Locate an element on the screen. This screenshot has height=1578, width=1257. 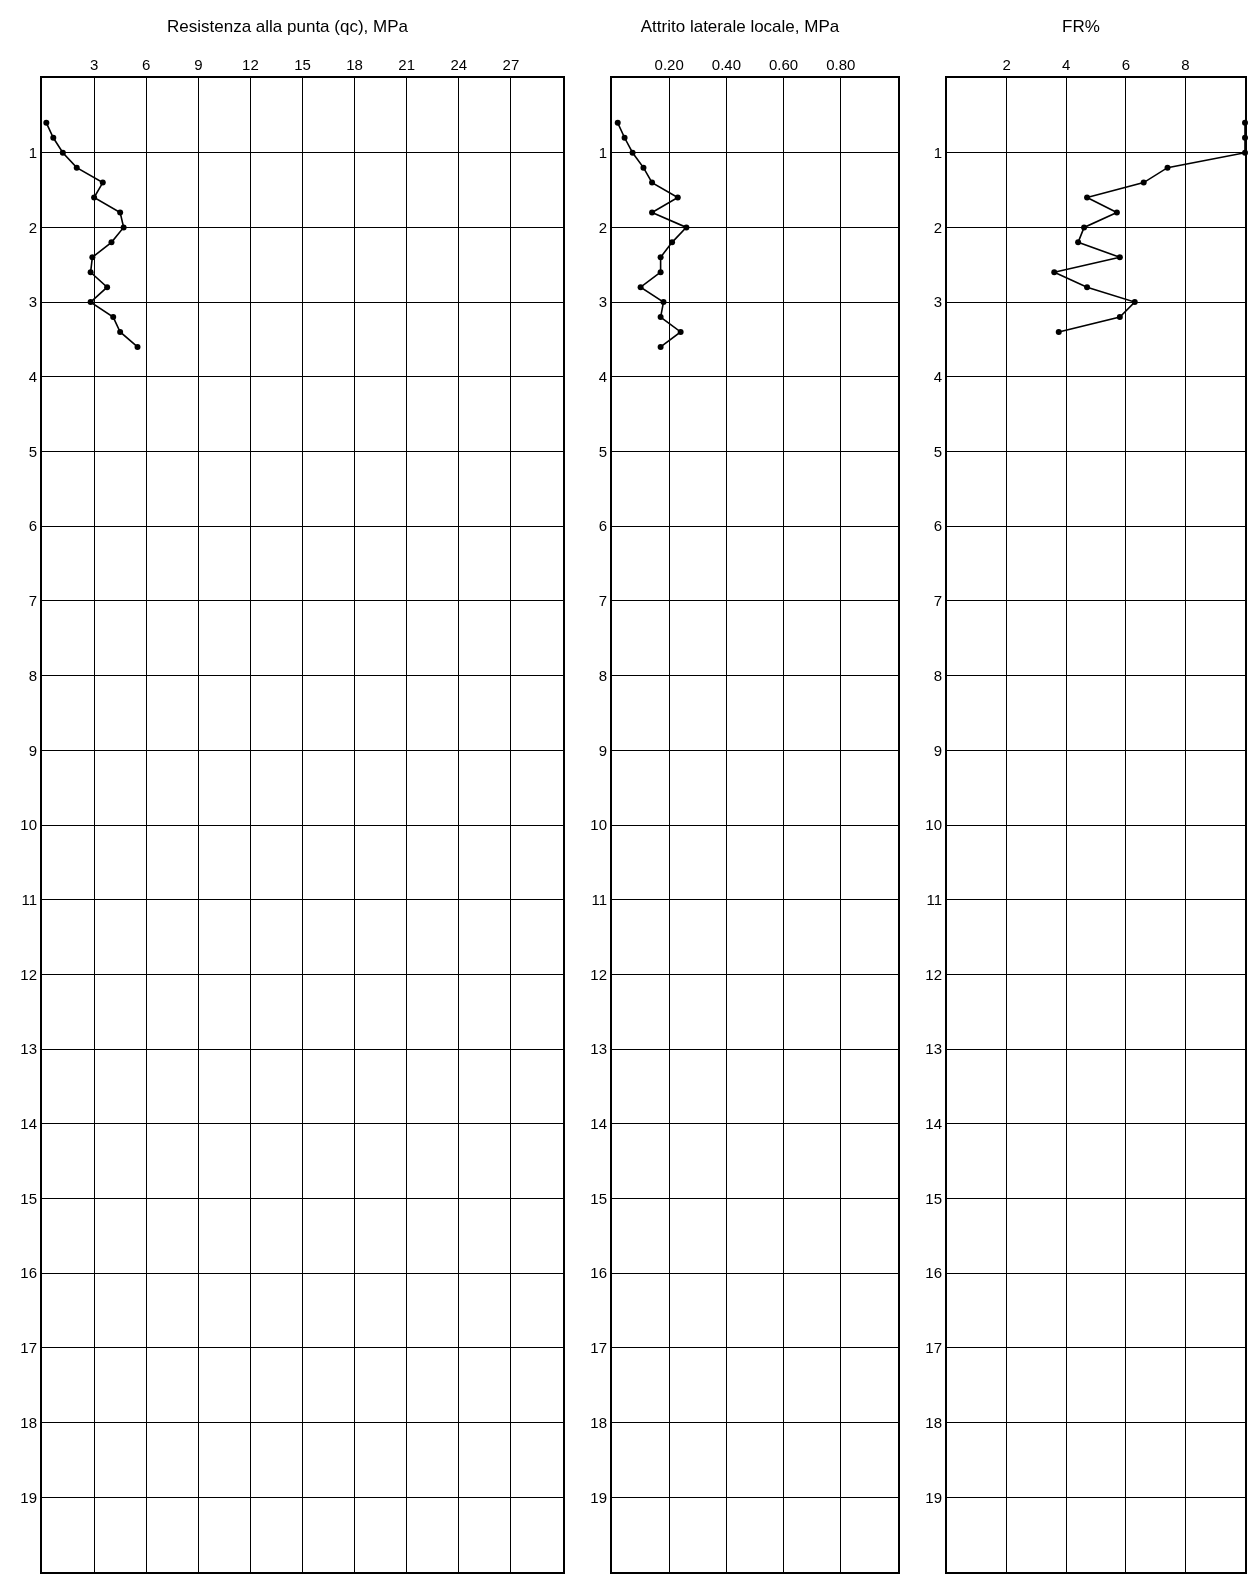
x-tick-label: 18 is located at coordinates (354, 64).